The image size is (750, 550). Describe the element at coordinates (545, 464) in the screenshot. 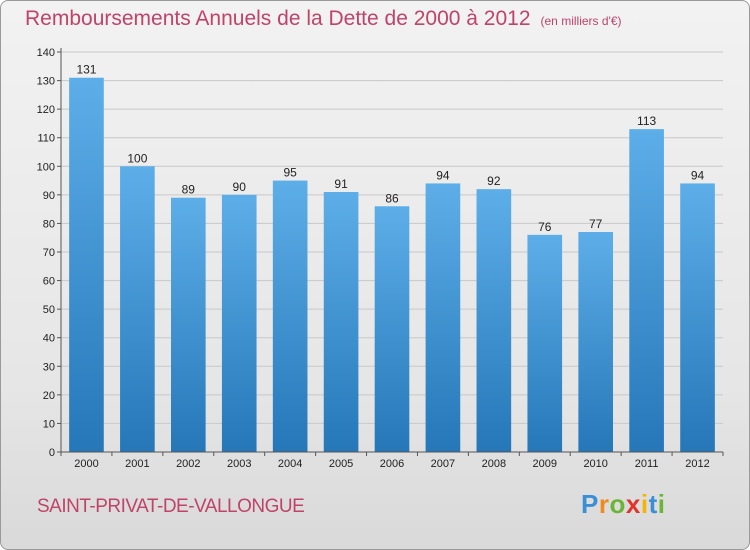

I see `x-tick-label-2009: 2009` at that location.